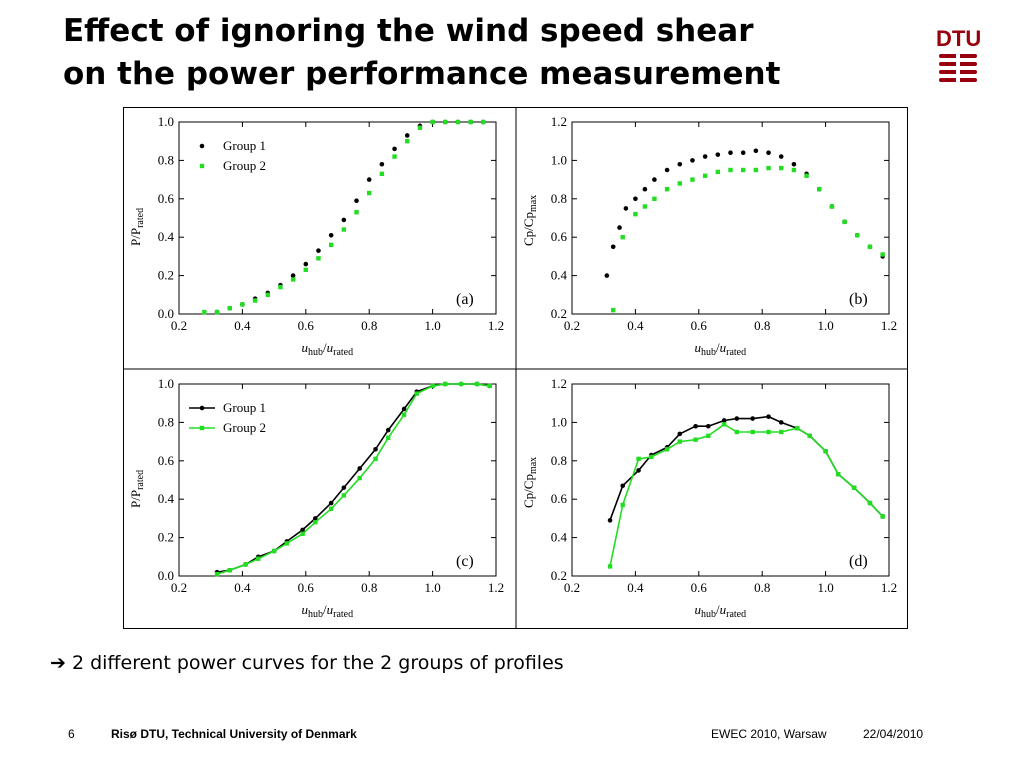 Image resolution: width=1024 pixels, height=768 pixels. Describe the element at coordinates (959, 38) in the screenshot. I see `logo-text: DTU` at that location.